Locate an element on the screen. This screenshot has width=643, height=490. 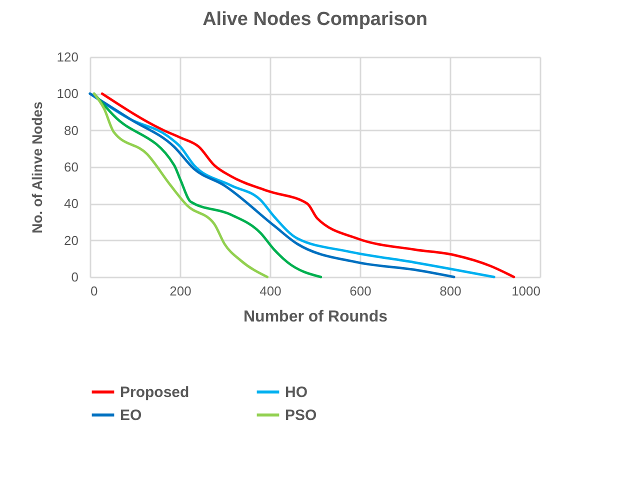
x-tick-label: 200 is located at coordinates (181, 291).